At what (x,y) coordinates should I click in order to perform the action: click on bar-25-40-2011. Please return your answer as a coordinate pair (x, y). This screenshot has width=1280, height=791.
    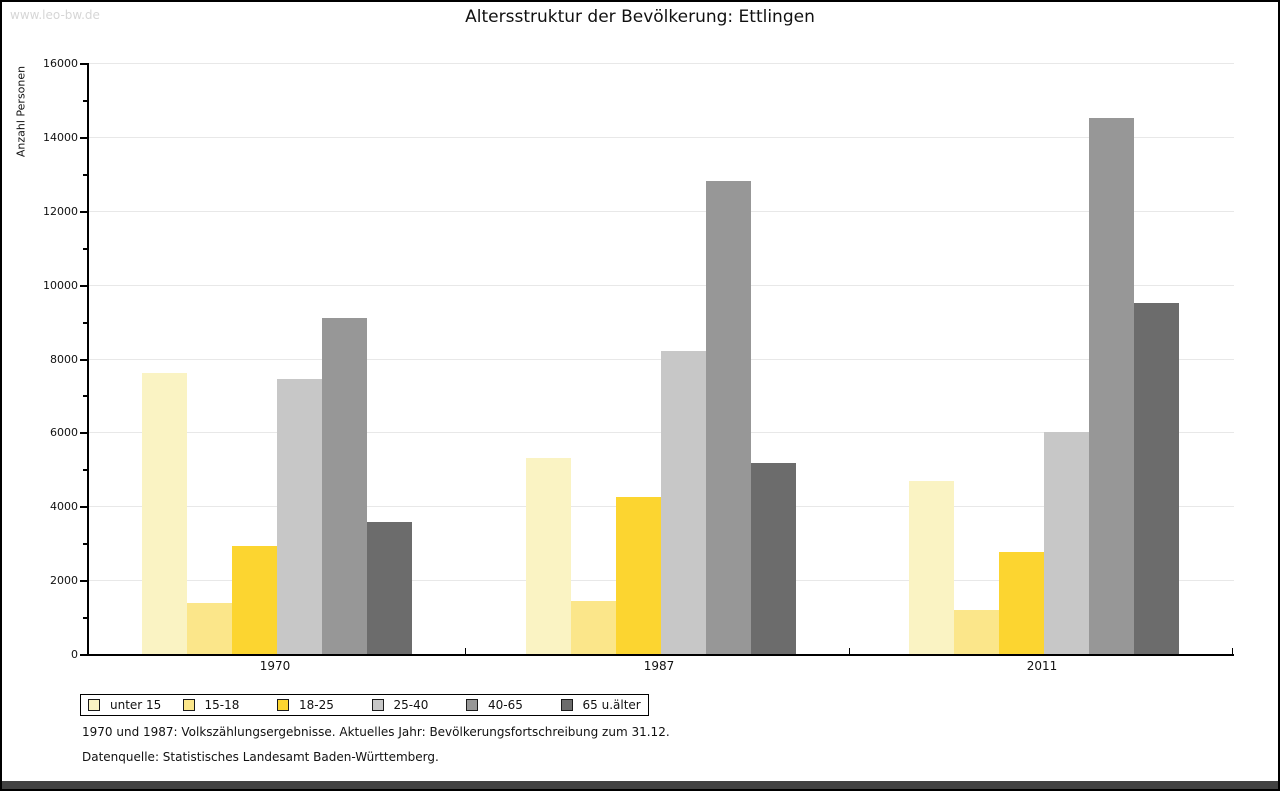
    Looking at the image, I should click on (1066, 543).